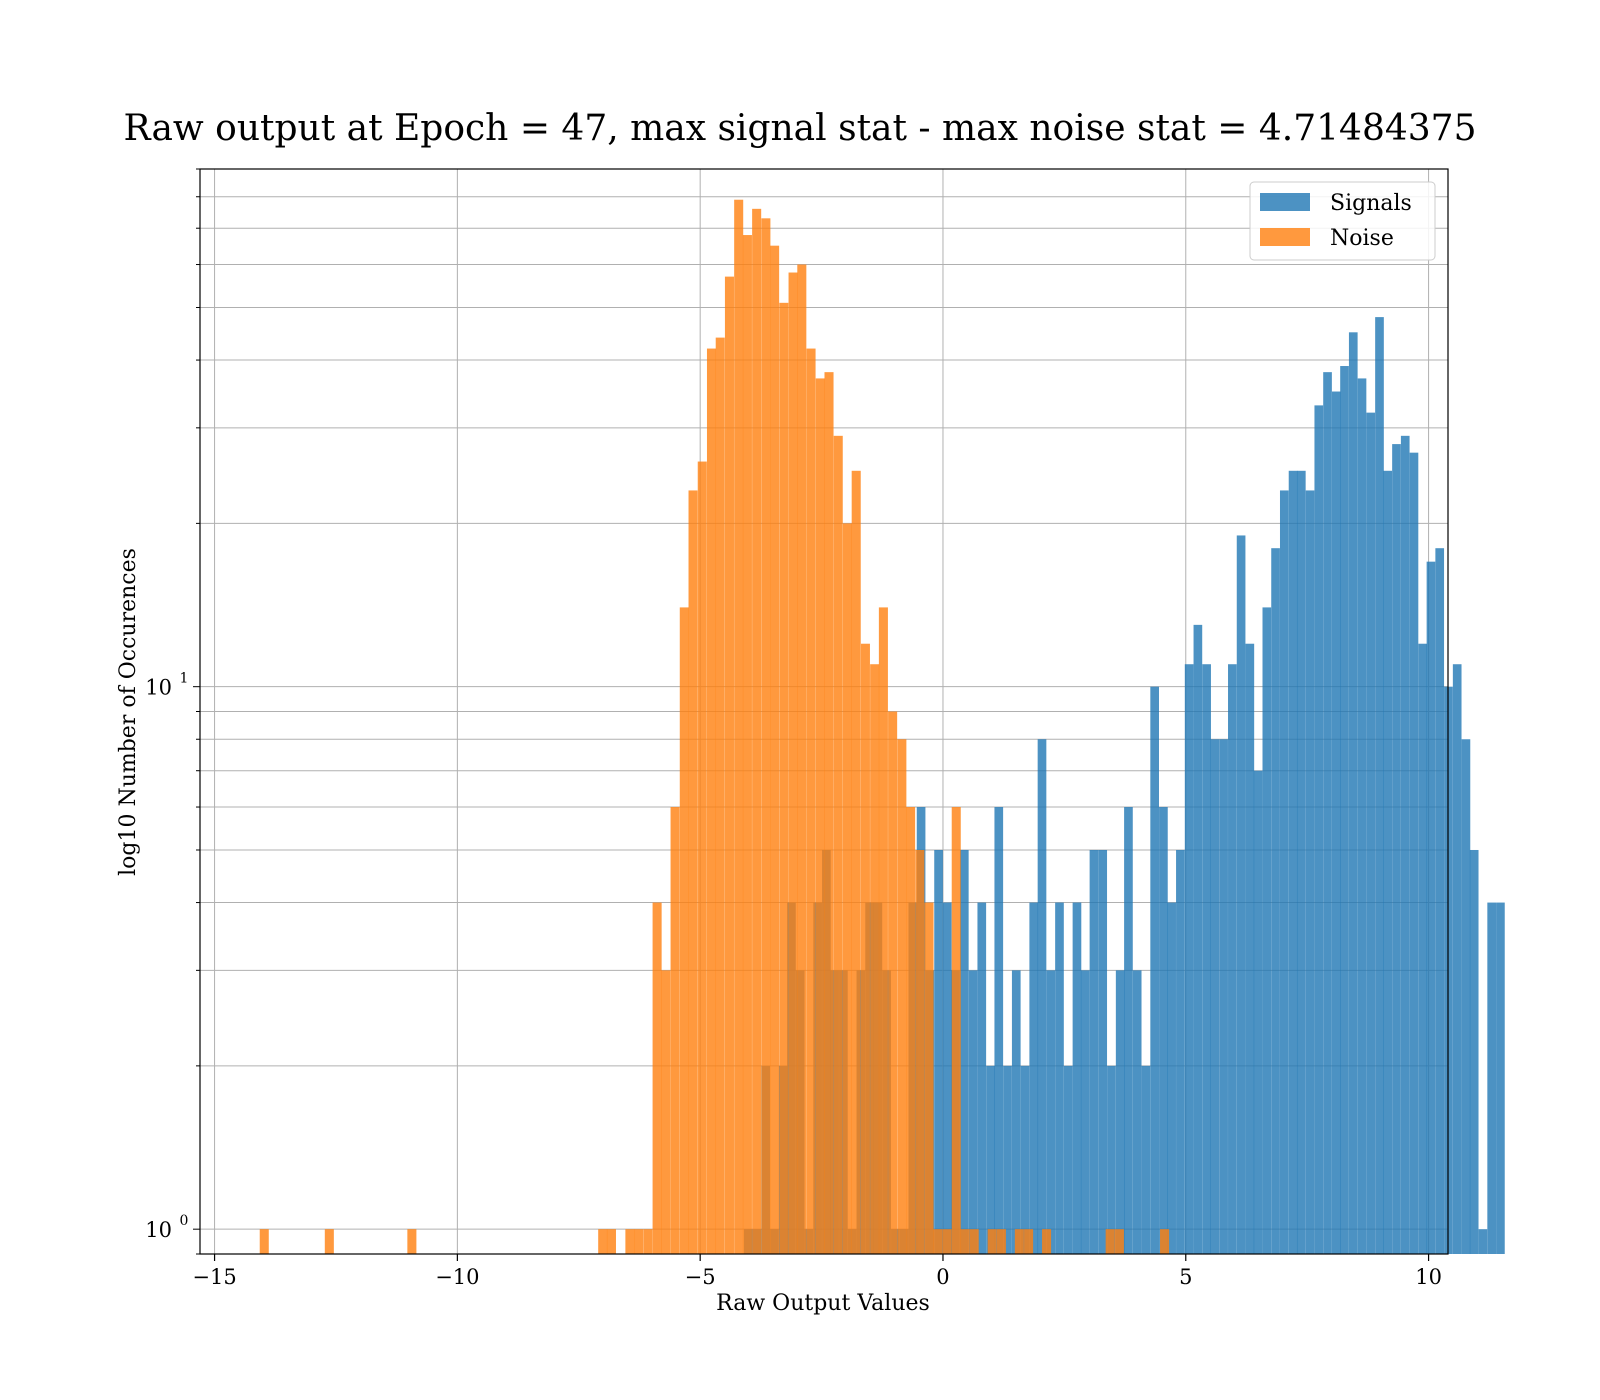  I want to click on x-tick-label: 0, so click(942, 1277).